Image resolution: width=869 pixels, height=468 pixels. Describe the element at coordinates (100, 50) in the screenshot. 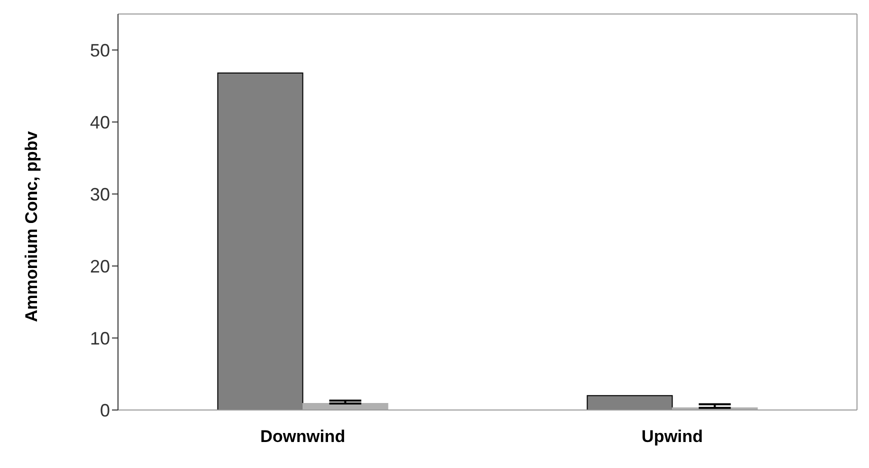

I see `y-tick-label: 50` at that location.